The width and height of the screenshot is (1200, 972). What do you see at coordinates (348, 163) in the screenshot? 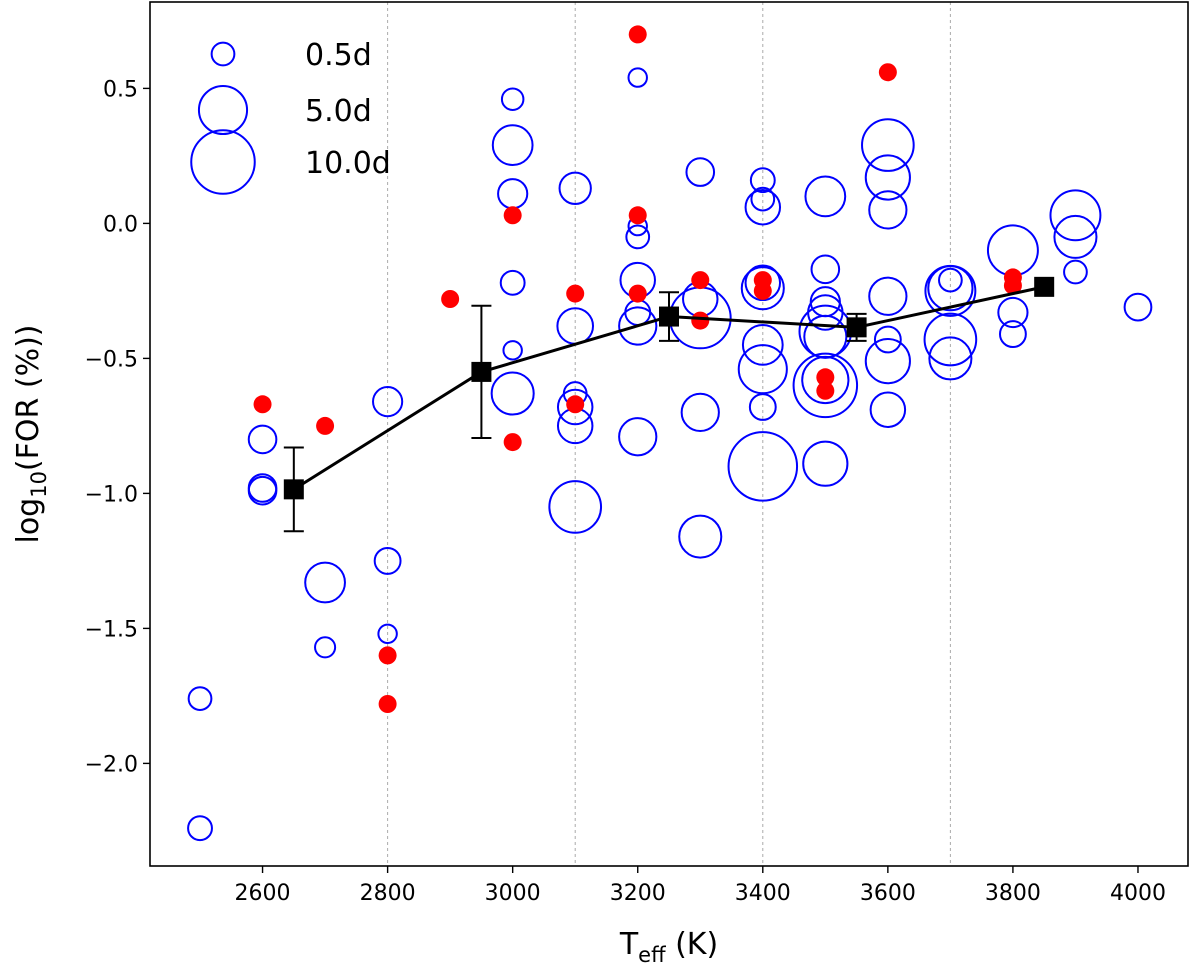
I see `legend-label: 10.0d` at bounding box center [348, 163].